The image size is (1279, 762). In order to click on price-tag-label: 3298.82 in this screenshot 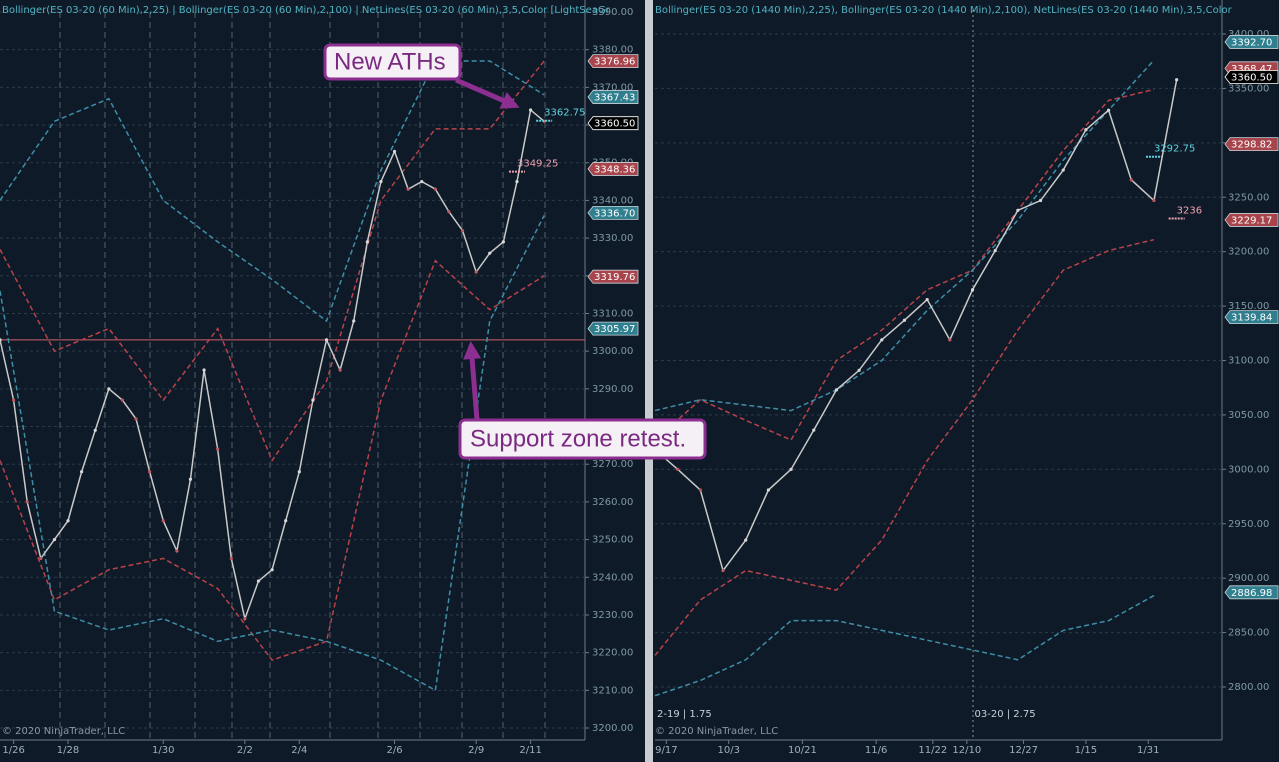, I will do `click(1251, 145)`.